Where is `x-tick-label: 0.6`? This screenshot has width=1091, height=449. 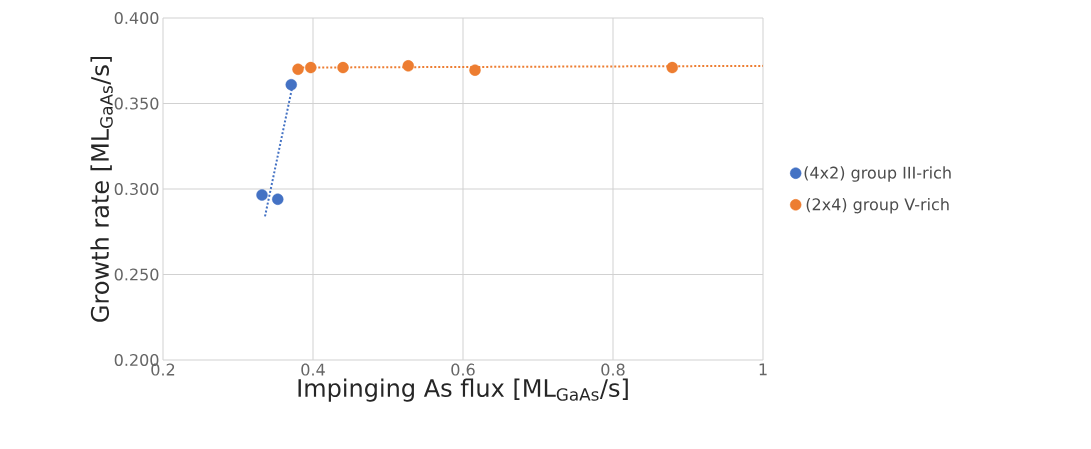 x-tick-label: 0.6 is located at coordinates (463, 369).